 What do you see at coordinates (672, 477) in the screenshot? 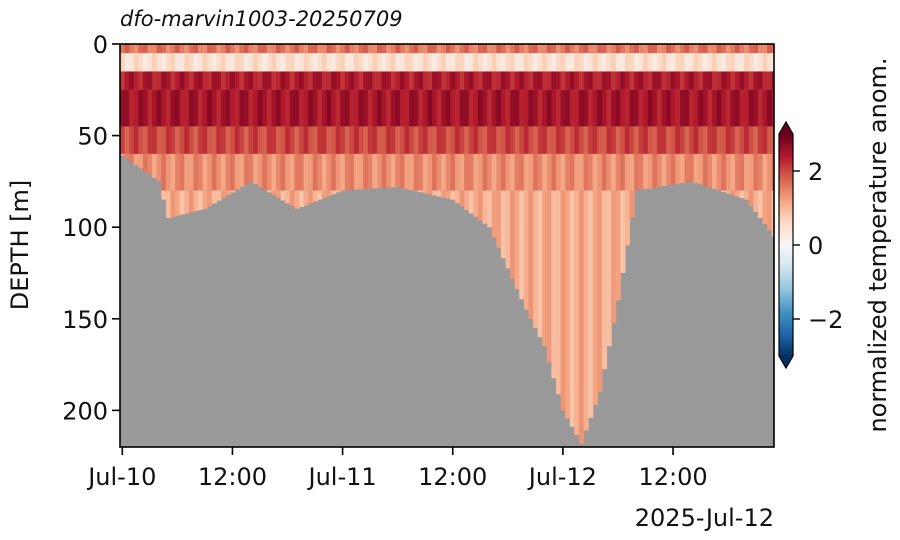
I see `x-tick-label: 12:00` at bounding box center [672, 477].